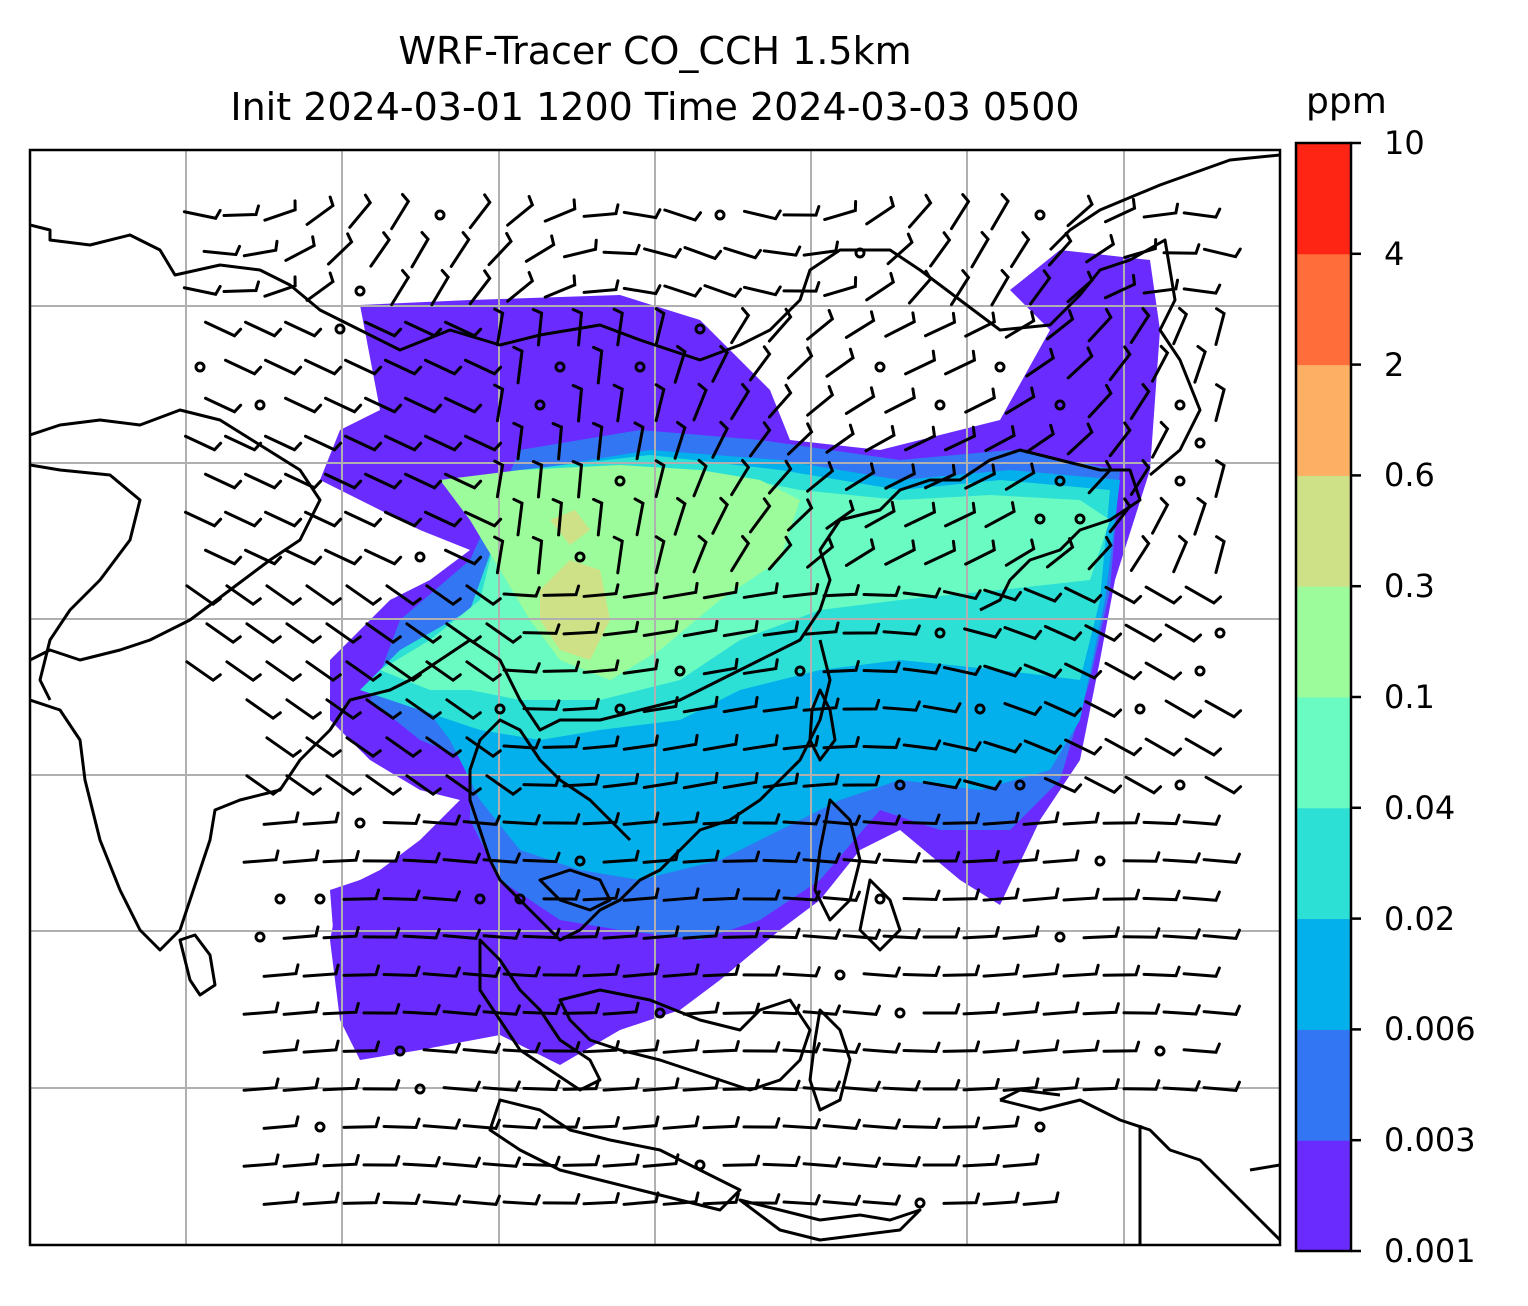  Describe the element at coordinates (1327, 697) in the screenshot. I see `colorbar` at that location.